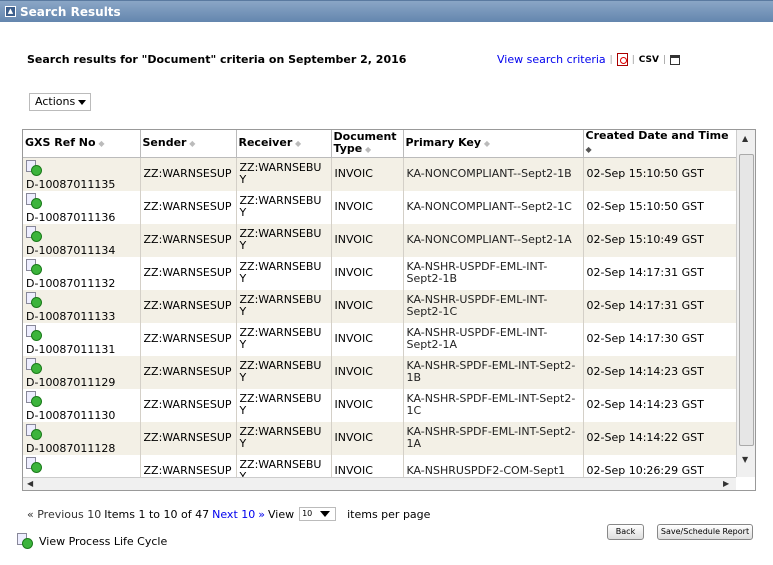 This screenshot has width=773, height=565. I want to click on column-header: Document Type ◆, so click(367, 144).